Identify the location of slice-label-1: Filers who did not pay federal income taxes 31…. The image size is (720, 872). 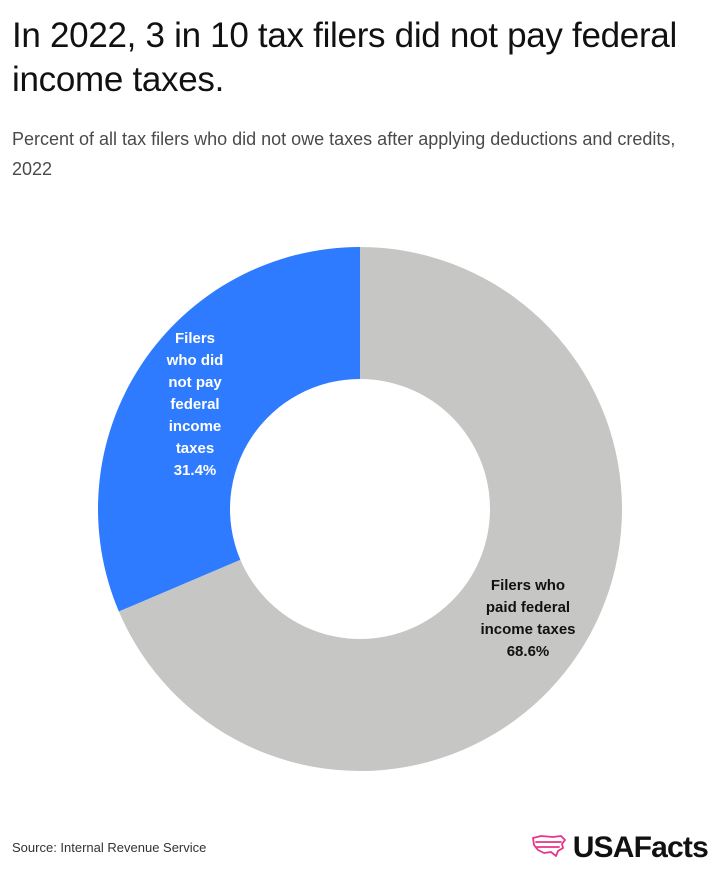
(195, 404).